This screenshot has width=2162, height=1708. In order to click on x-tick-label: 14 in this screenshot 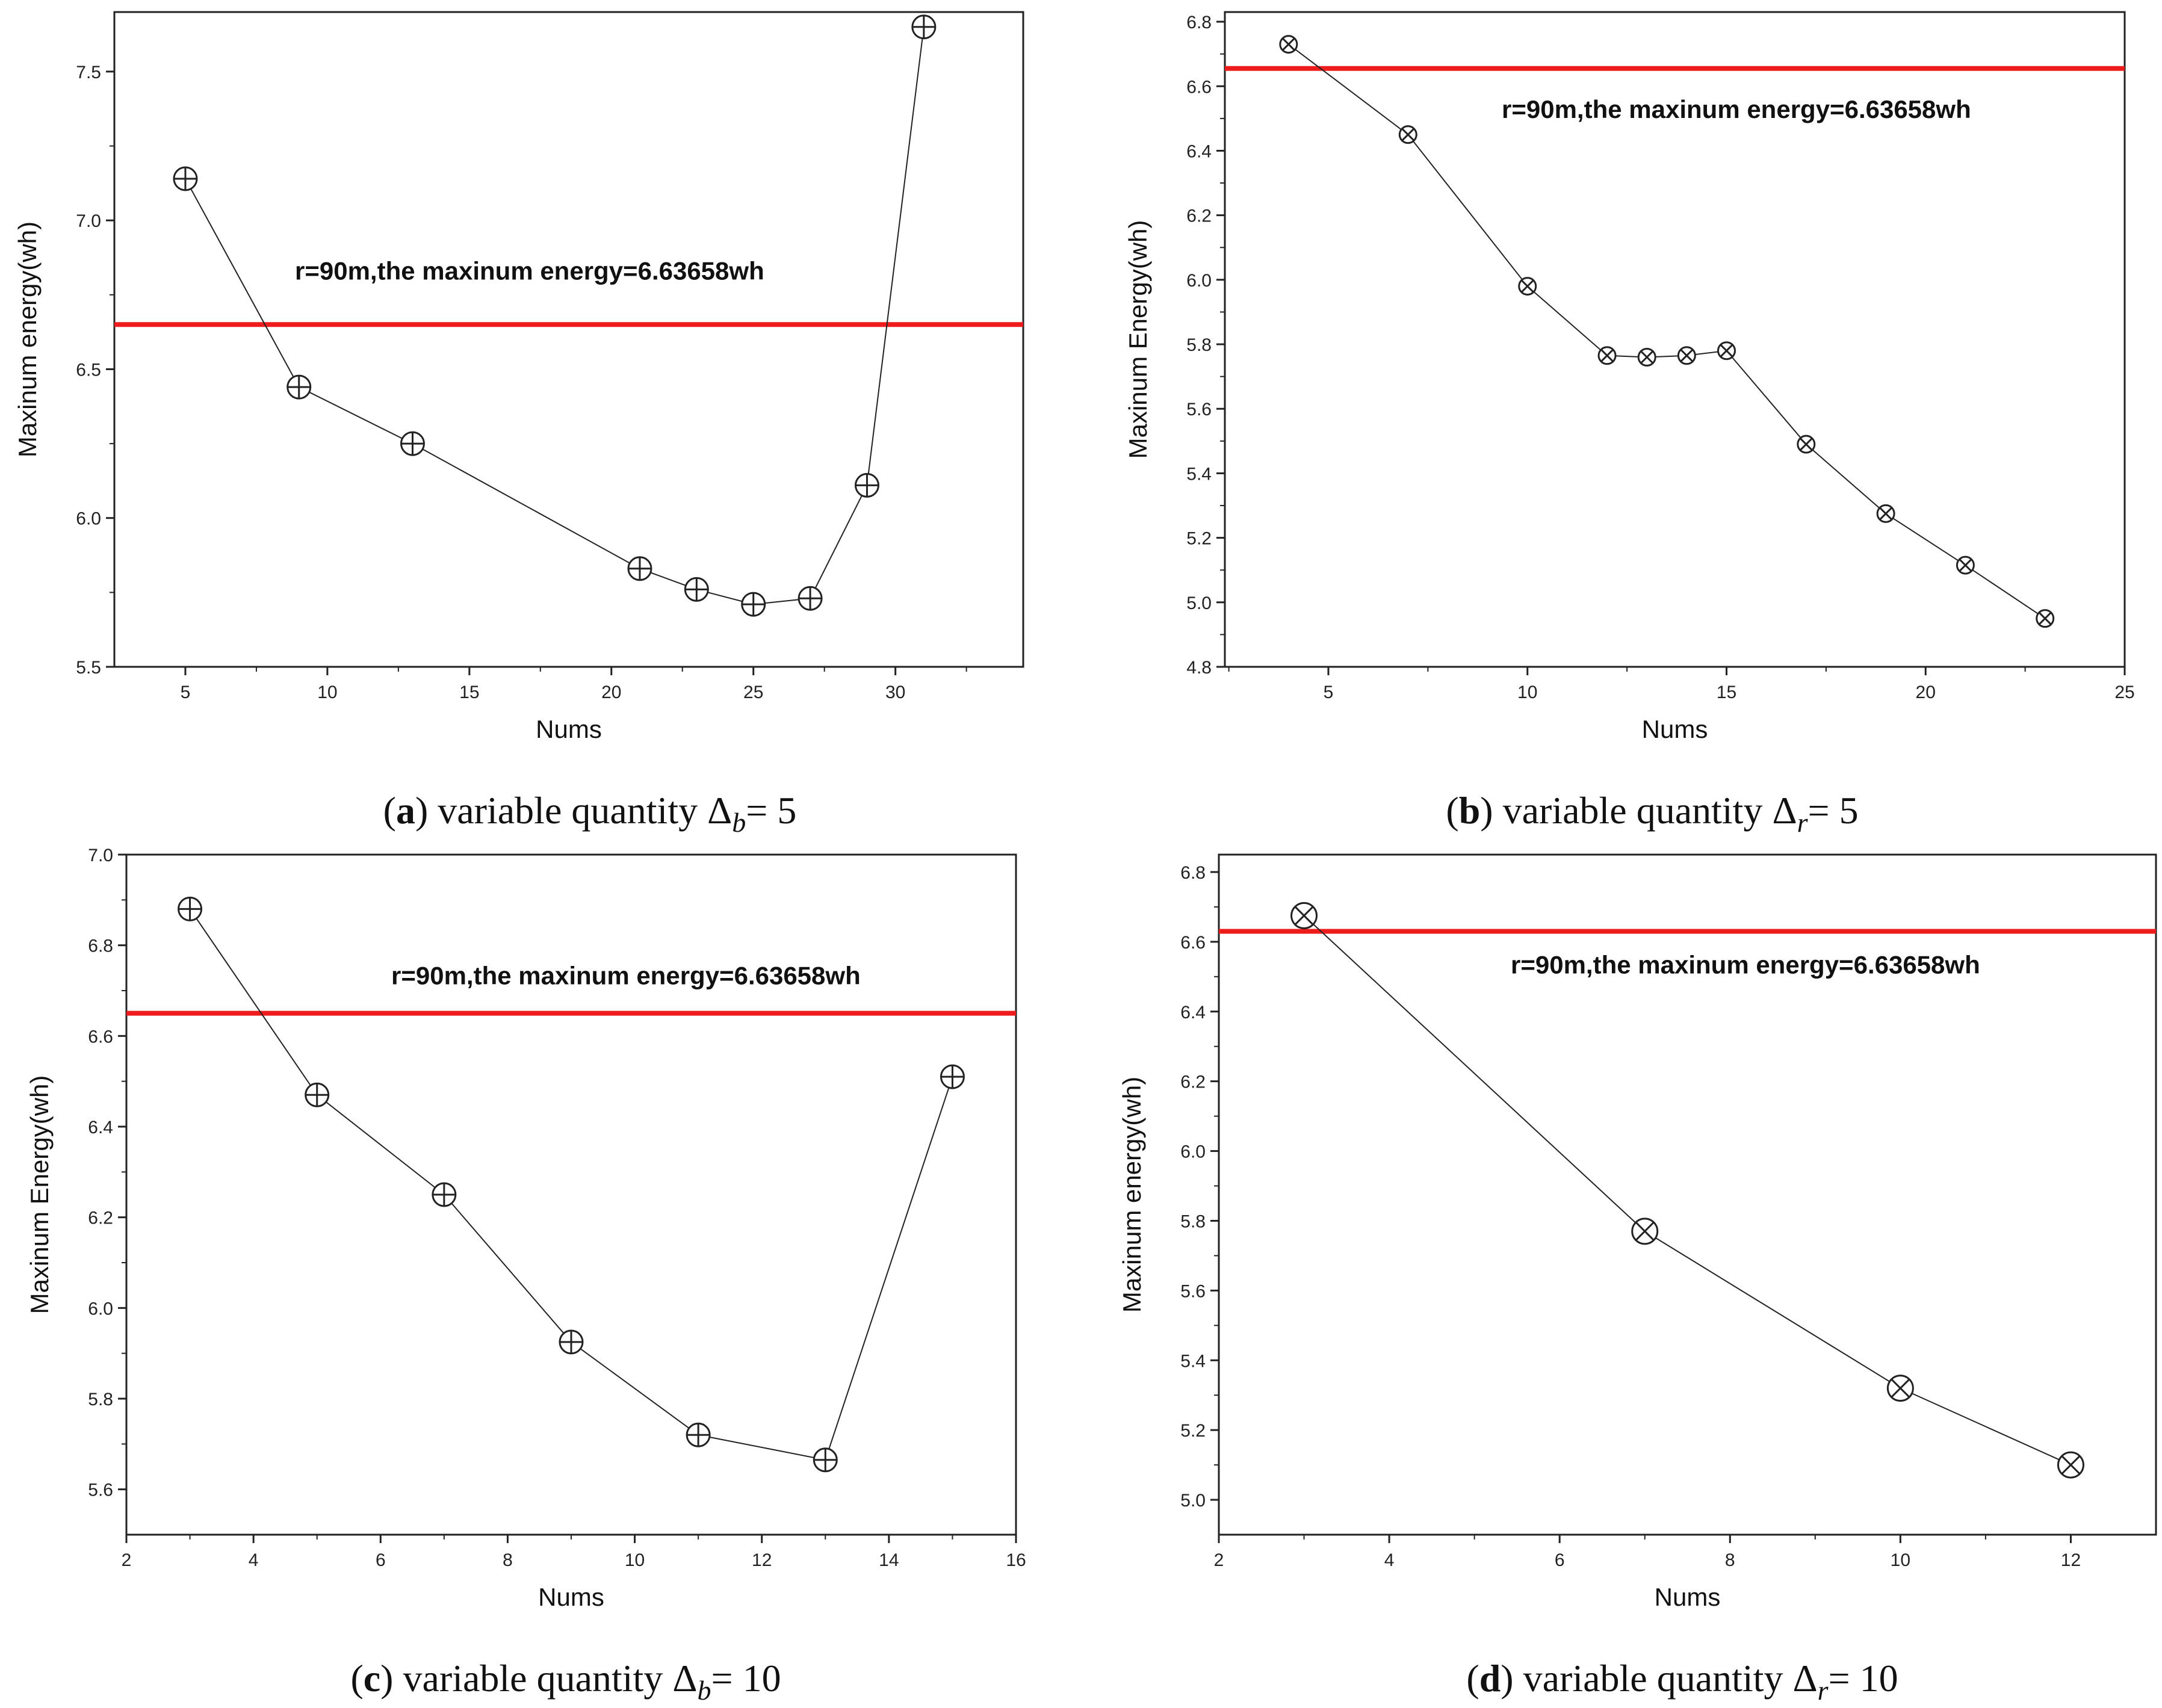, I will do `click(889, 1560)`.